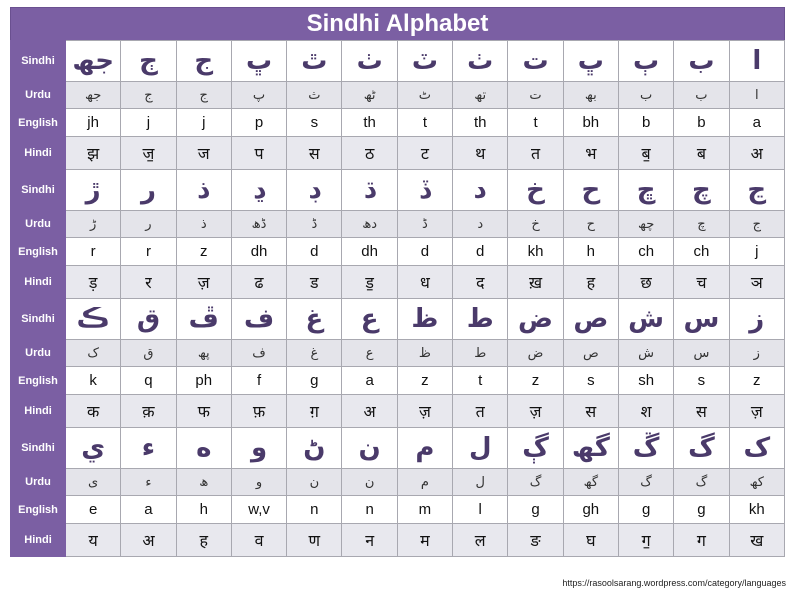 The image size is (800, 595). Describe the element at coordinates (425, 353) in the screenshot. I see `urdu-cell: ظ` at that location.